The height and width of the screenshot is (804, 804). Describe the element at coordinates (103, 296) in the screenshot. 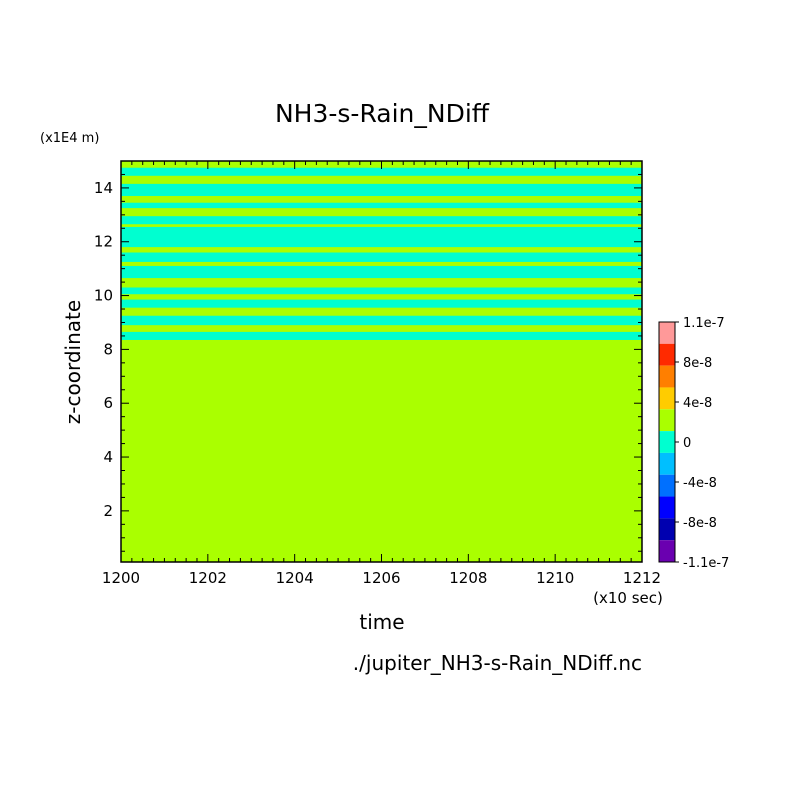

I see `y-tick-label: 10` at that location.